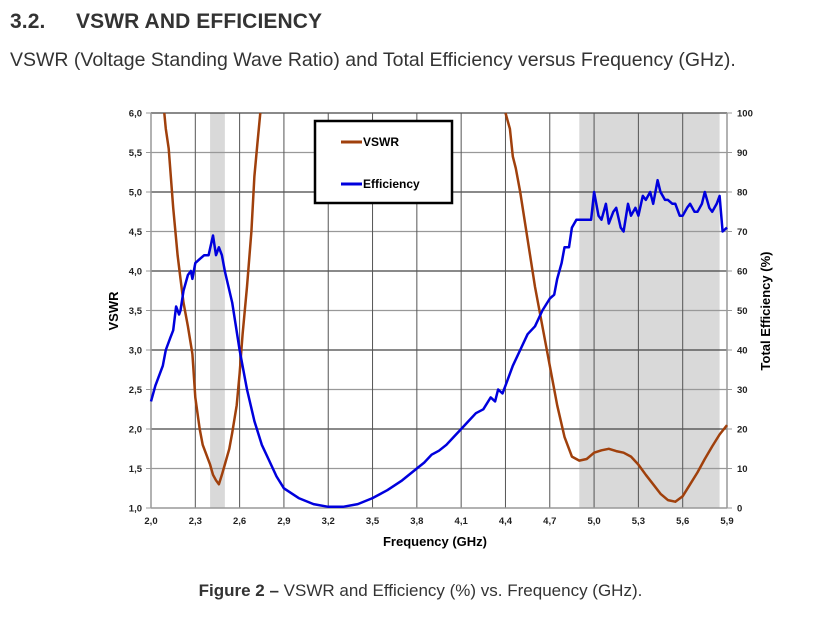 The image size is (819, 625). Describe the element at coordinates (742, 153) in the screenshot. I see `y2-tick-label: 90` at that location.